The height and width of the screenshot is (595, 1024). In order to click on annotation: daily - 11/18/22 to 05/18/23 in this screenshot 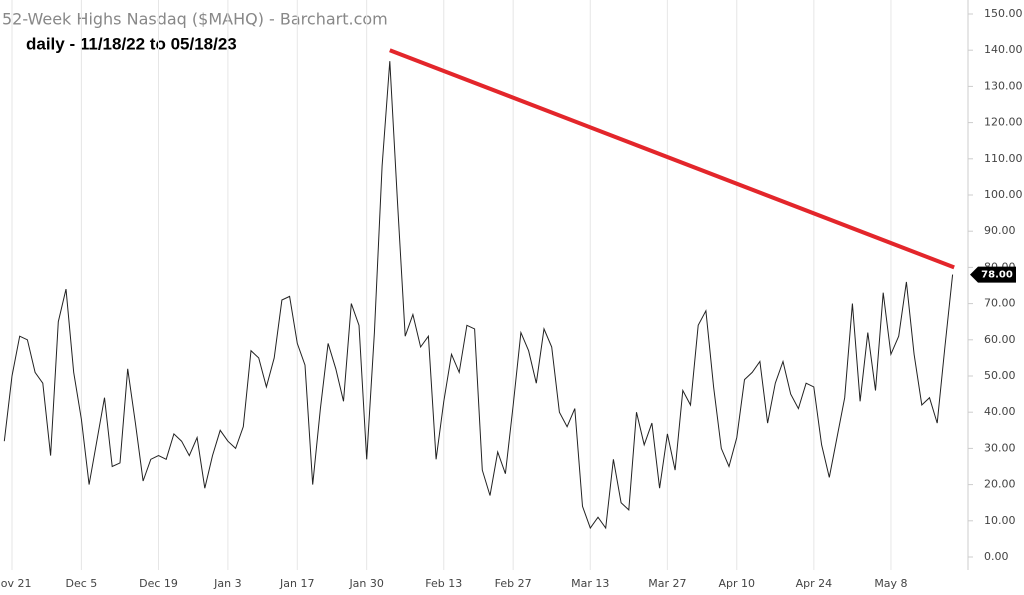, I will do `click(131, 43)`.